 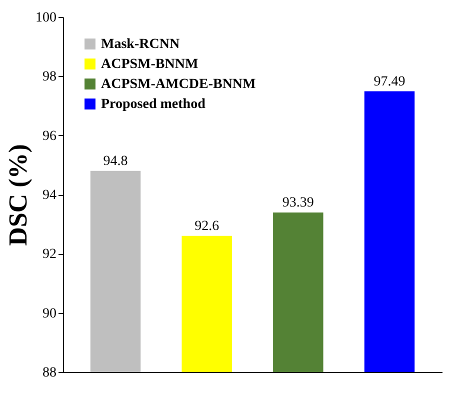 What do you see at coordinates (46, 18) in the screenshot?
I see `y-tick-label: 100` at bounding box center [46, 18].